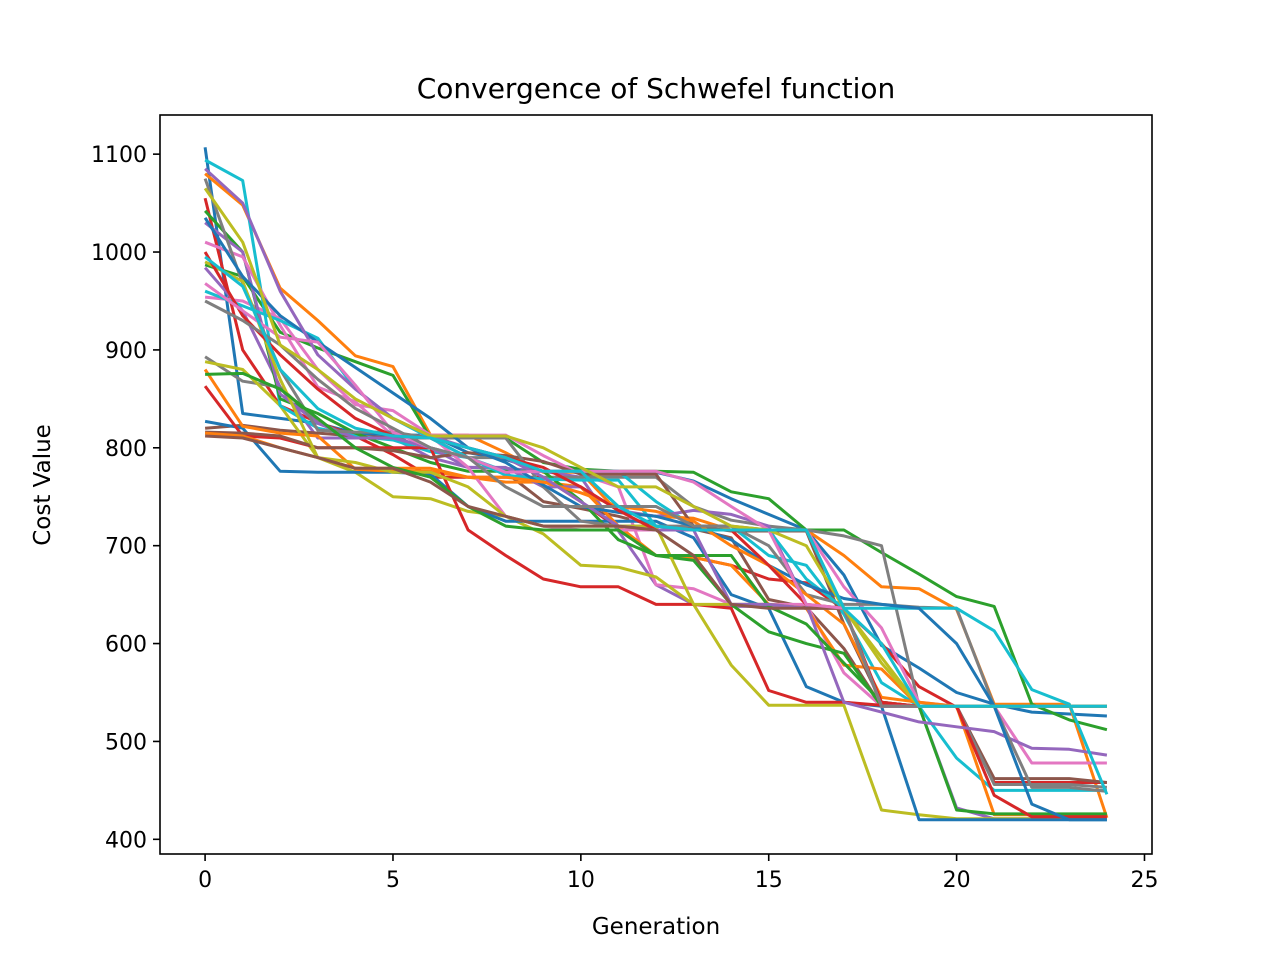 The height and width of the screenshot is (965, 1280). I want to click on y-tick-label: 1100, so click(119, 155).